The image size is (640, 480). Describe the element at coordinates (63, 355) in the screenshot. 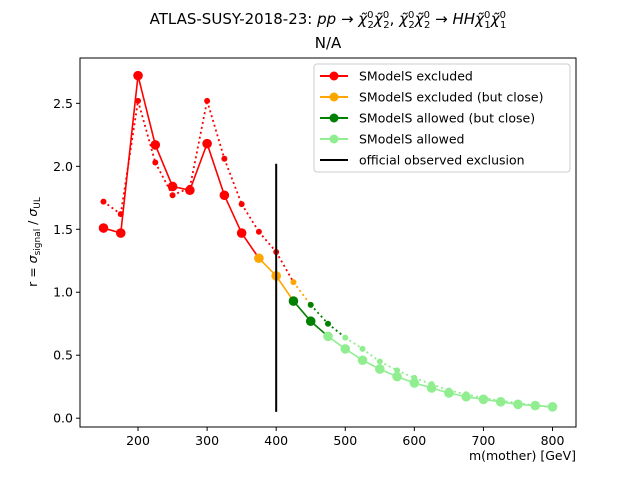

I see `y-tick-label: 0.5` at that location.